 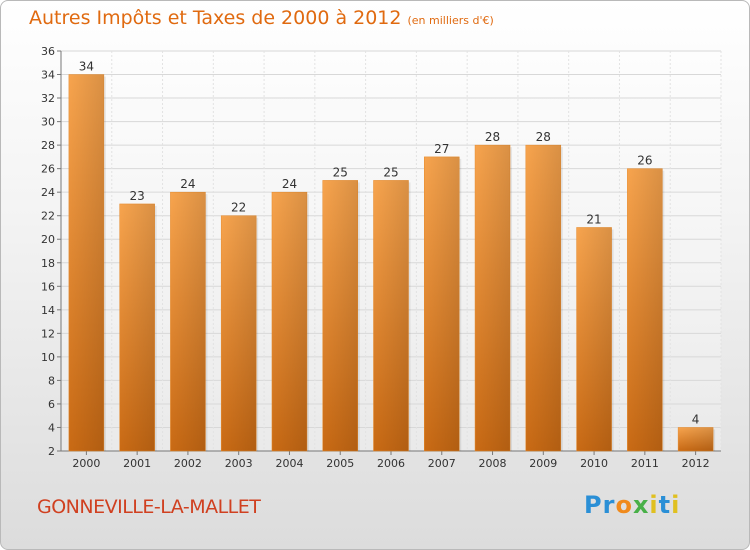 I want to click on y-tick-label: 34, so click(x=48, y=75).